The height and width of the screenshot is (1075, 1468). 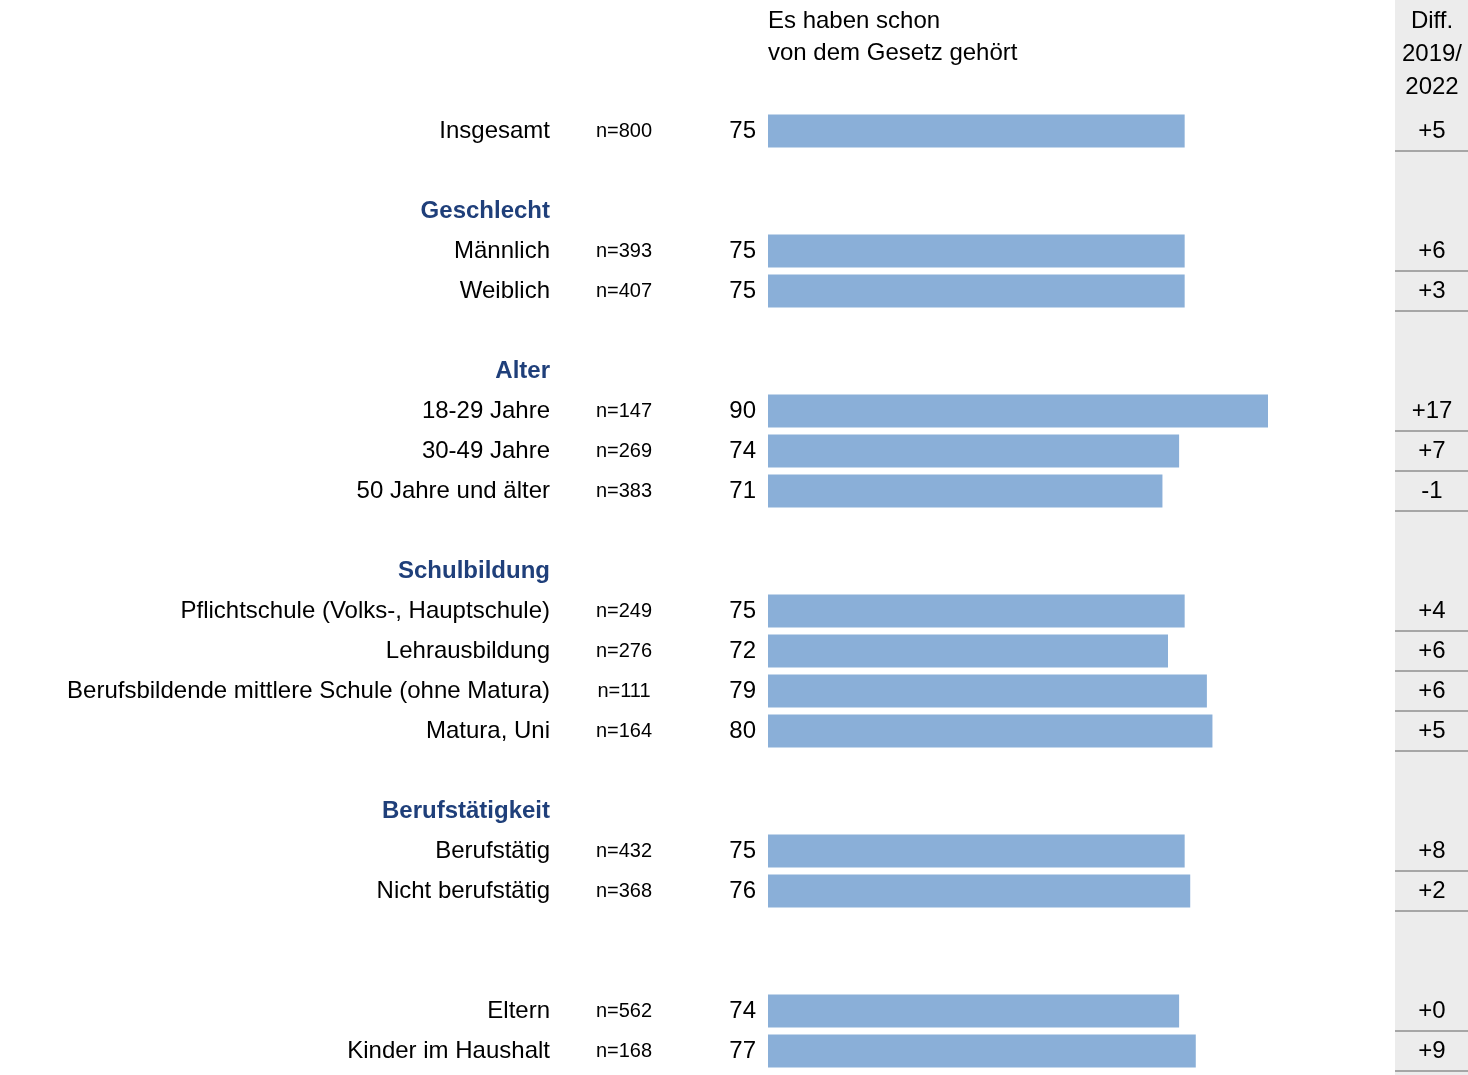 What do you see at coordinates (492, 849) in the screenshot?
I see `y-tick-label: Berufstätig` at bounding box center [492, 849].